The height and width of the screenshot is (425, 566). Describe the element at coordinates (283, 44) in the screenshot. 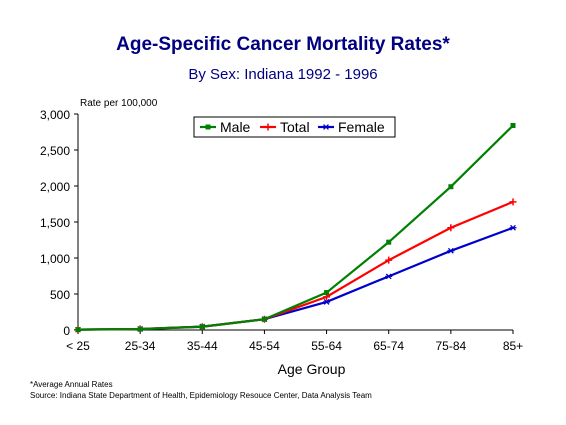

I see `chart-title: Age-Specific Cancer Mortality Rates*` at that location.